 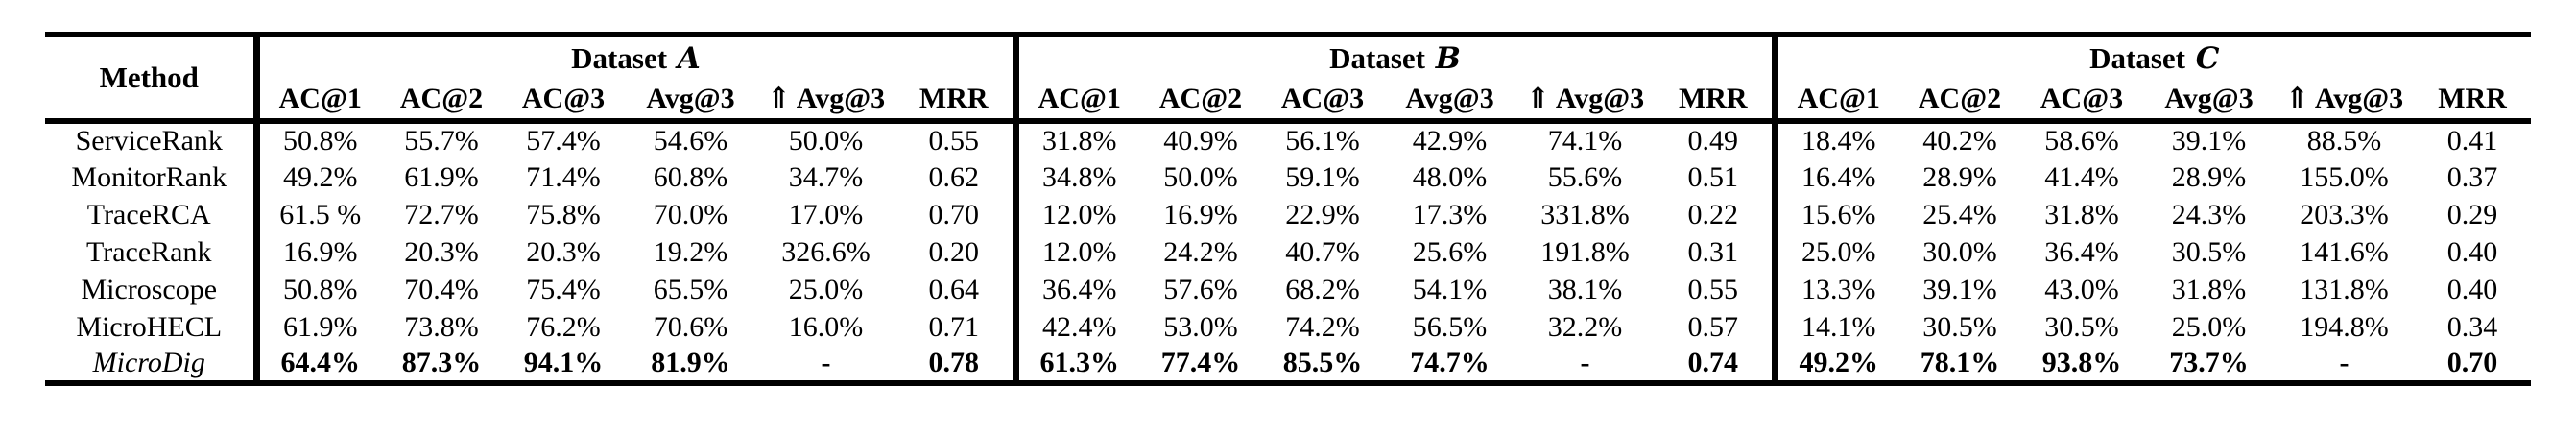 I want to click on cell-monitorrank-b-ac-at-1: 34.8%, so click(x=1076, y=177).